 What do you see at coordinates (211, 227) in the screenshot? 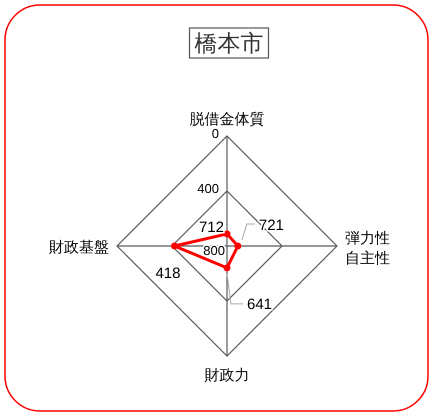
I see `data-label: 712` at bounding box center [211, 227].